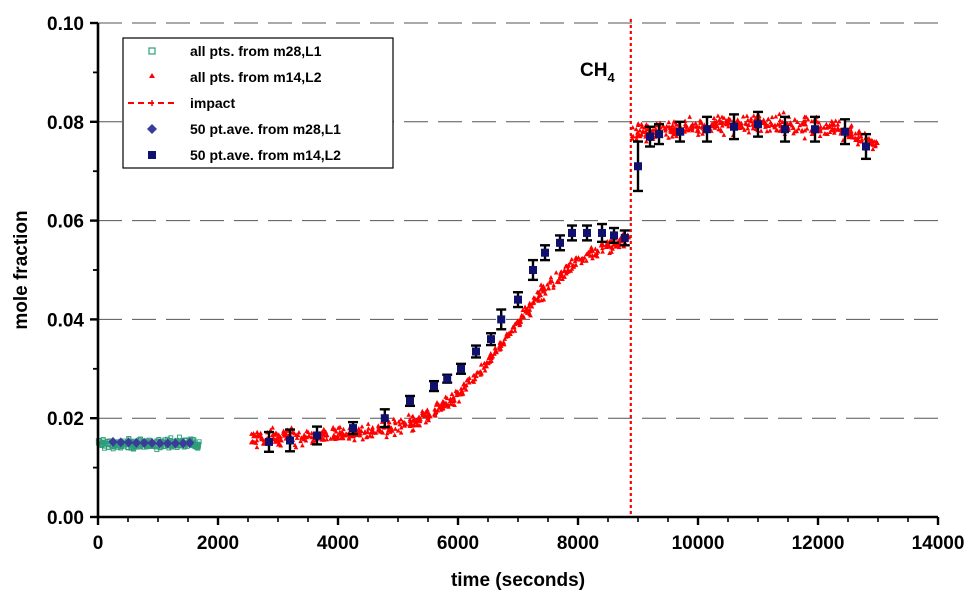 This screenshot has width=974, height=593. What do you see at coordinates (65, 123) in the screenshot?
I see `y-tick-label: 0.08` at bounding box center [65, 123].